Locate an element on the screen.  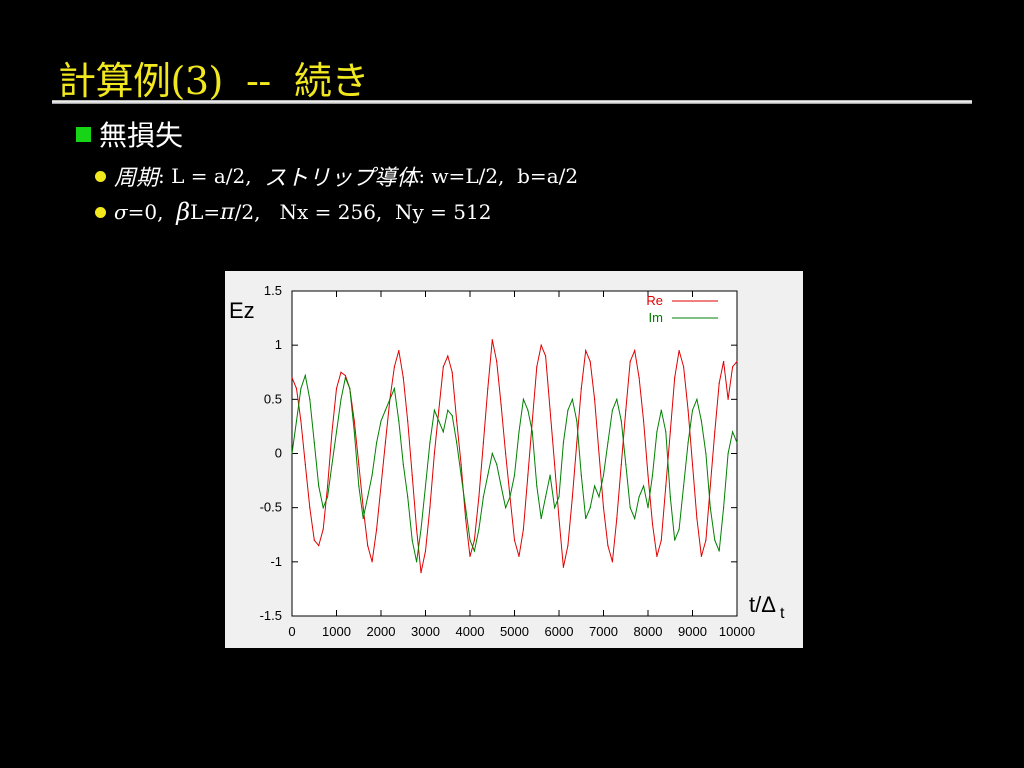
sigma-symbol: σ is located at coordinates (121, 212).